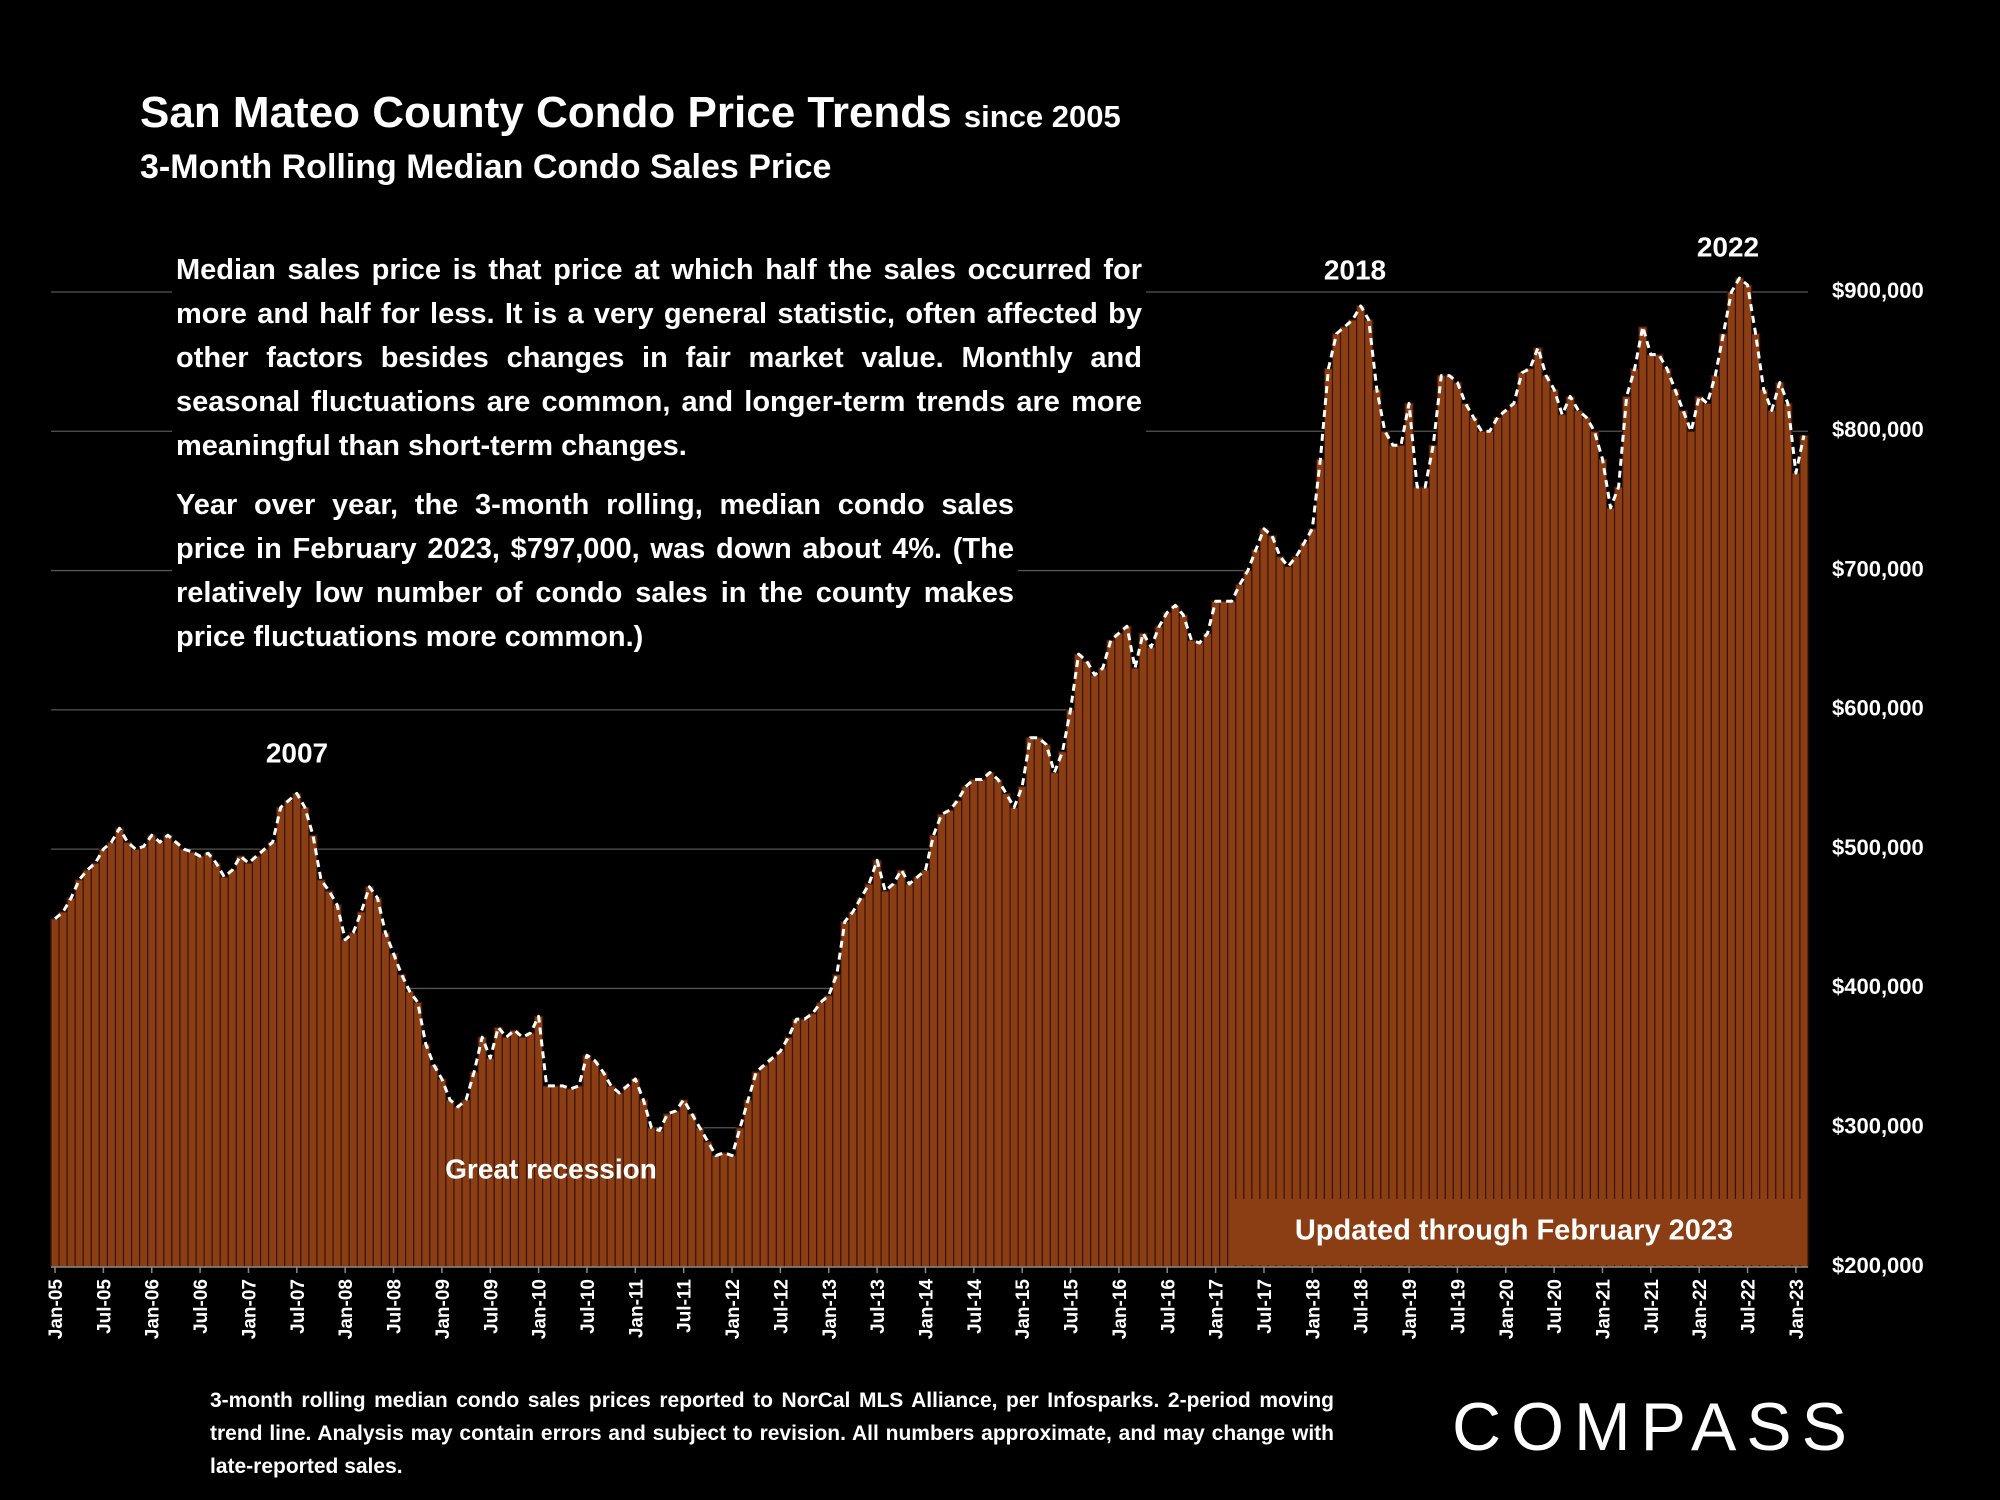  What do you see at coordinates (56, 1309) in the screenshot?
I see `x-tick-label: Jan-05` at bounding box center [56, 1309].